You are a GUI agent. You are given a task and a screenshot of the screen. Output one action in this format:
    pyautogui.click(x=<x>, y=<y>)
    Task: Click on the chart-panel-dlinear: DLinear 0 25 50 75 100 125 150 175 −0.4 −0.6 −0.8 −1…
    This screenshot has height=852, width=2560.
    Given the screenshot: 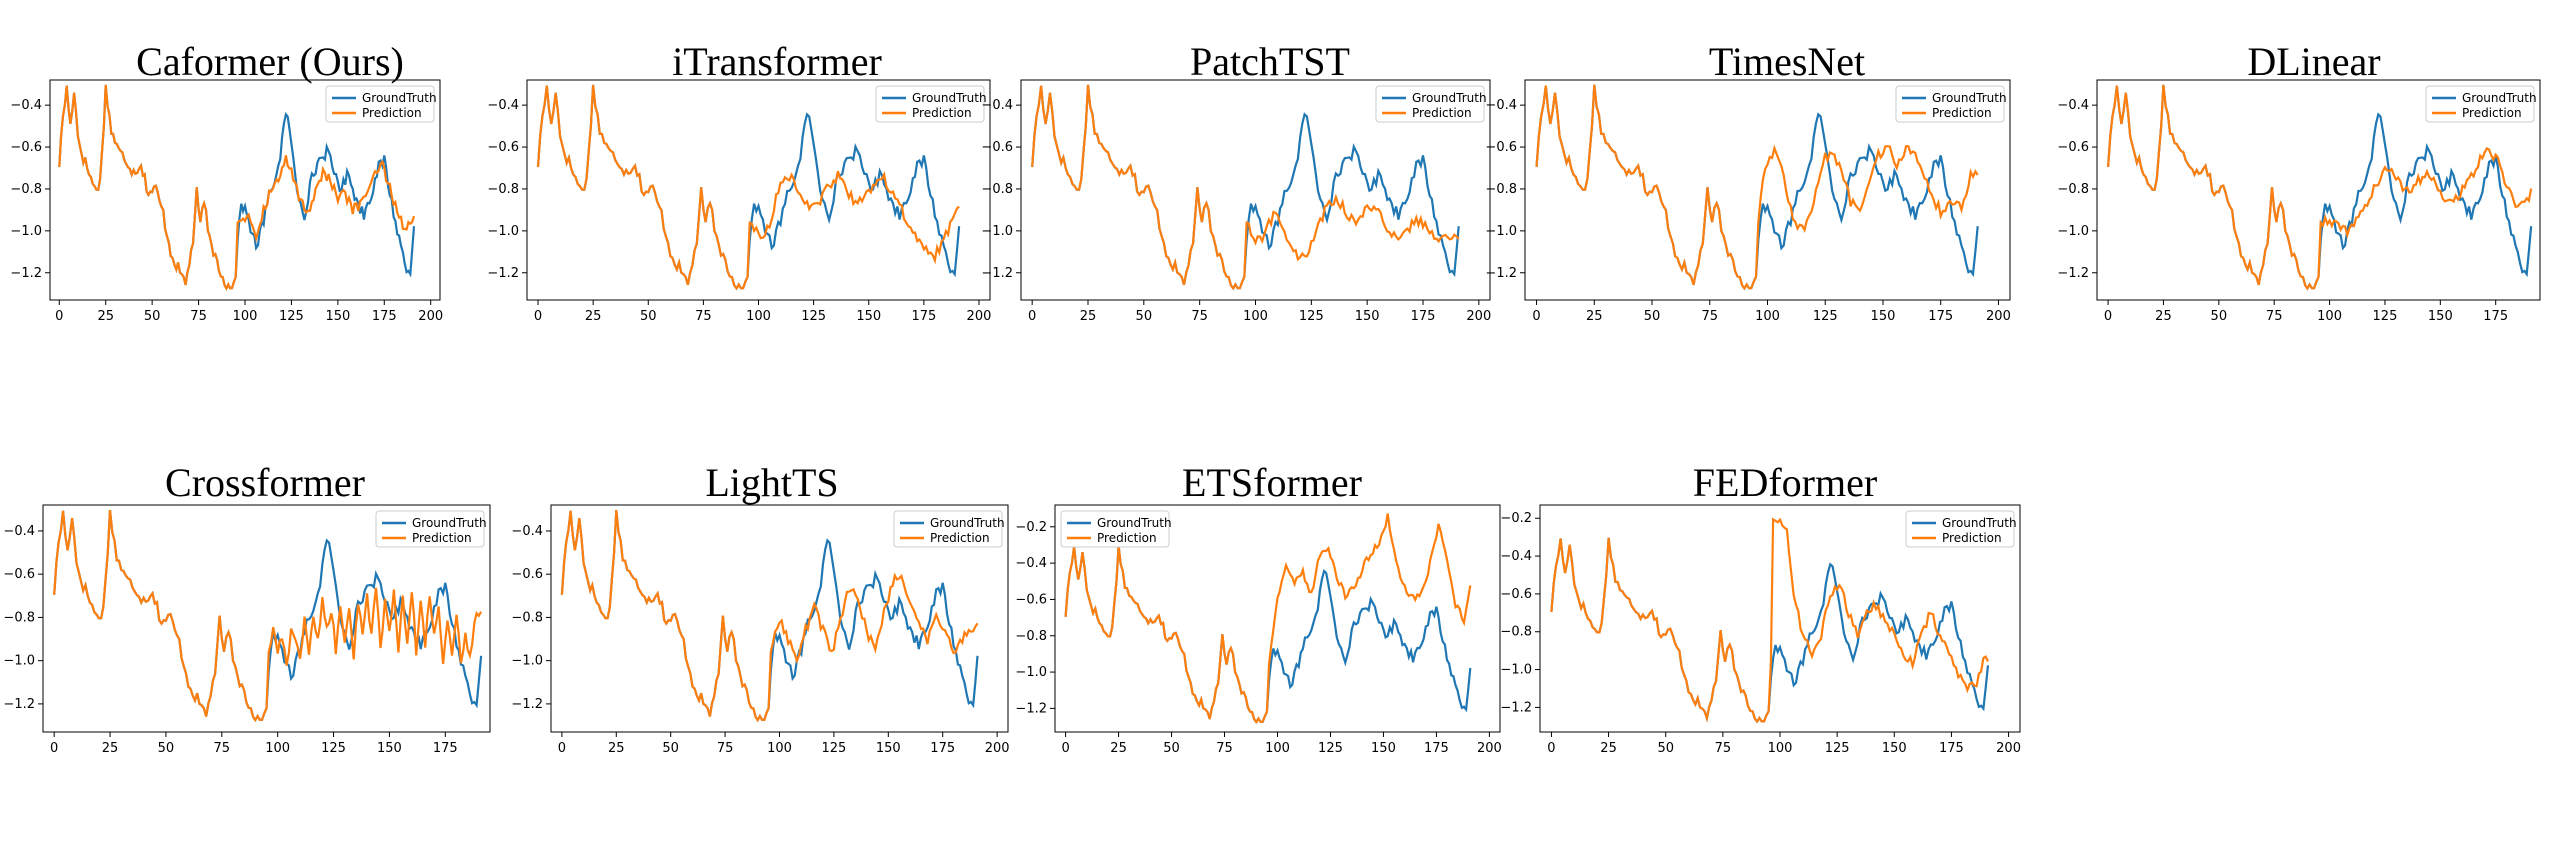 What is the action you would take?
    pyautogui.click(x=2299, y=181)
    